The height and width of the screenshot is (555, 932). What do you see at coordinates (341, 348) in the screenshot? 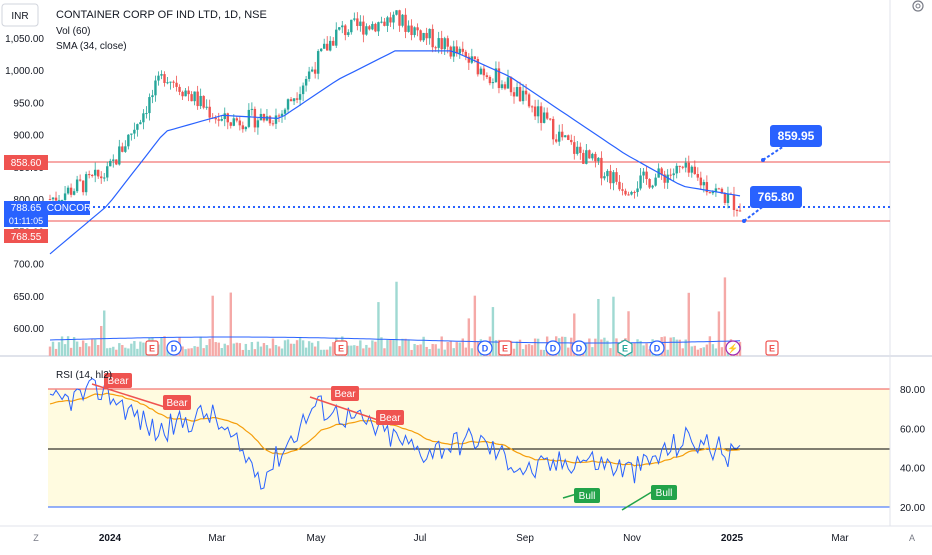
I see `event-marker-e2: E` at bounding box center [341, 348].